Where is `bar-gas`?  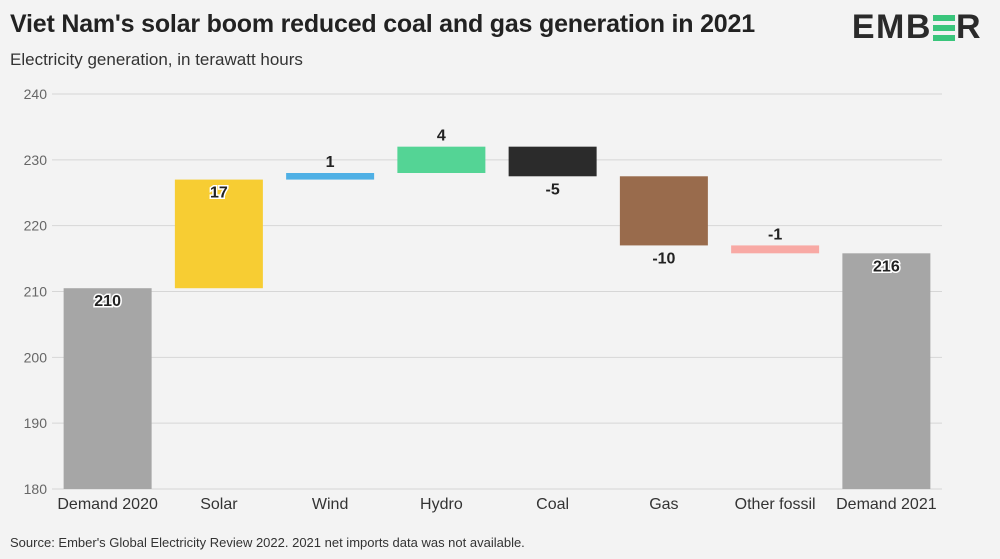
bar-gas is located at coordinates (663, 211).